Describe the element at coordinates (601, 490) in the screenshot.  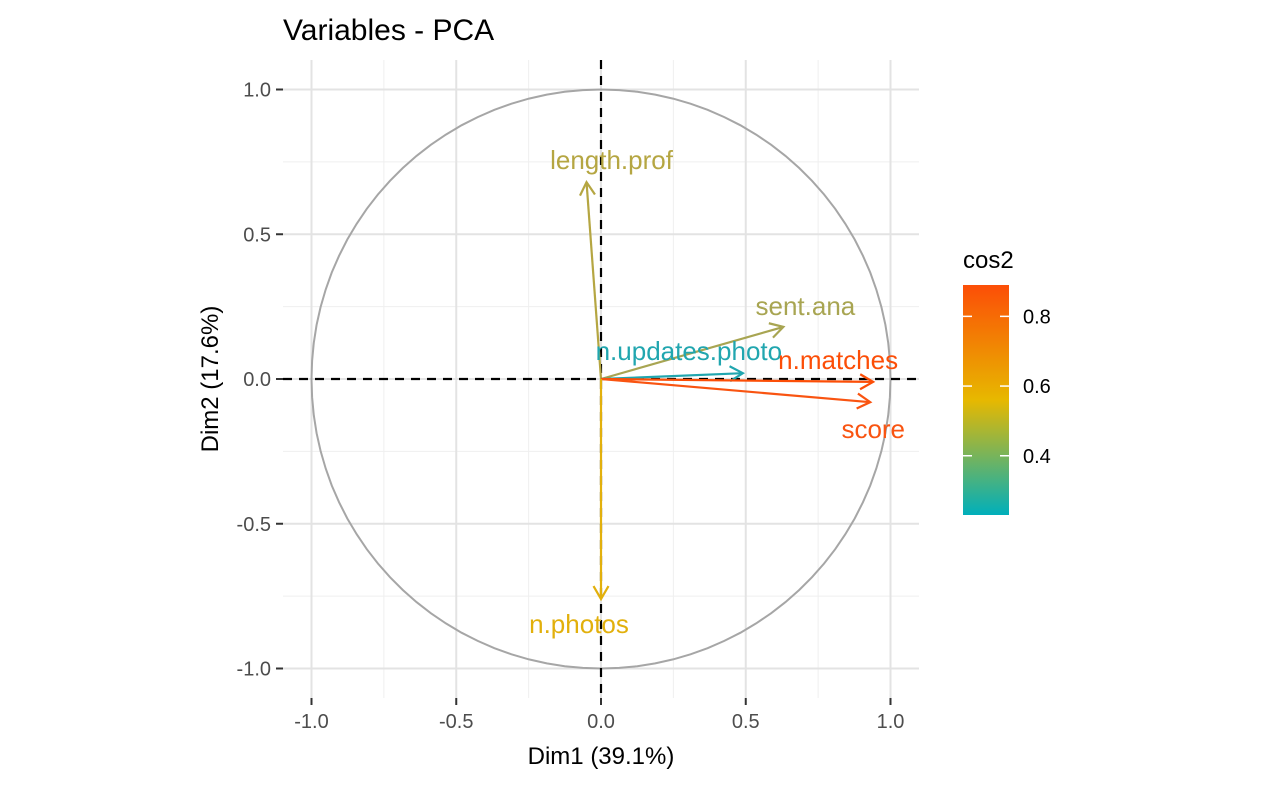
I see `arrow-n-photos` at that location.